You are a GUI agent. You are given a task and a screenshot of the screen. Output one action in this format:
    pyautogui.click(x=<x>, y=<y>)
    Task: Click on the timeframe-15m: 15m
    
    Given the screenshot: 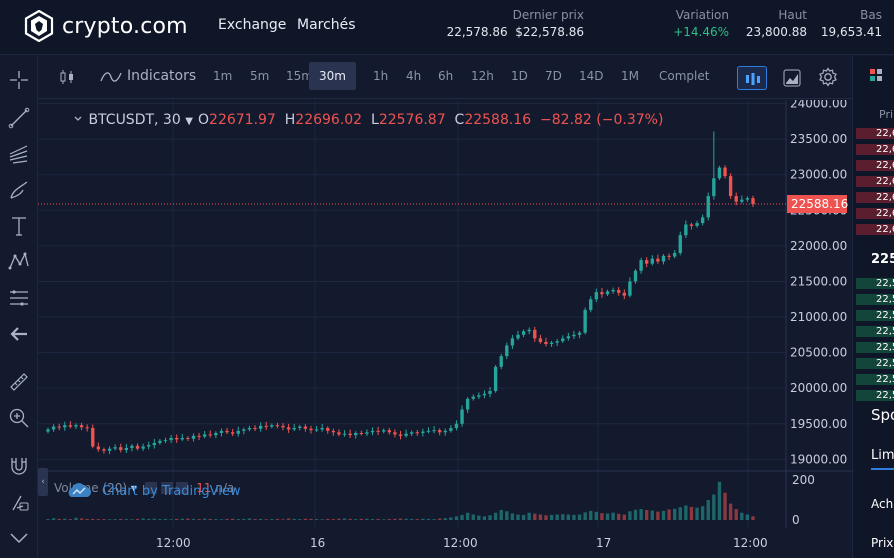 What is the action you would take?
    pyautogui.click(x=299, y=76)
    